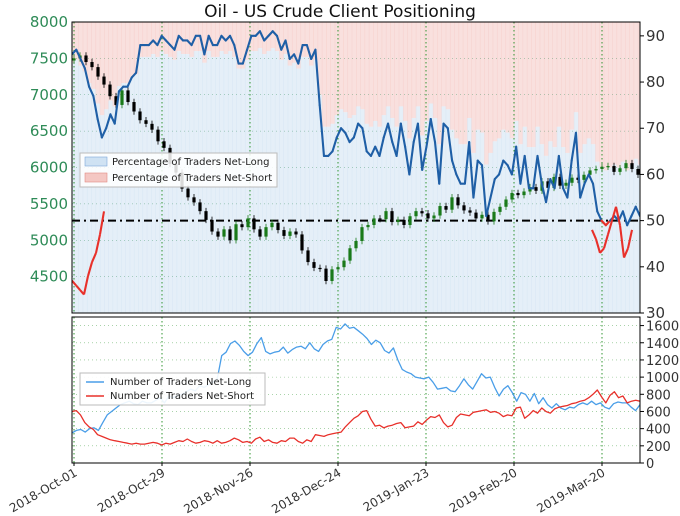  What do you see at coordinates (49, 277) in the screenshot?
I see `price-tick-label: 4500` at bounding box center [49, 277].